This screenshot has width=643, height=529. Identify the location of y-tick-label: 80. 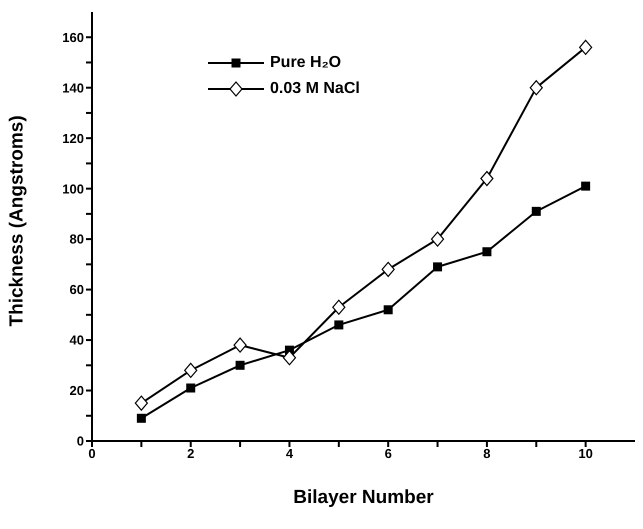
(77, 239).